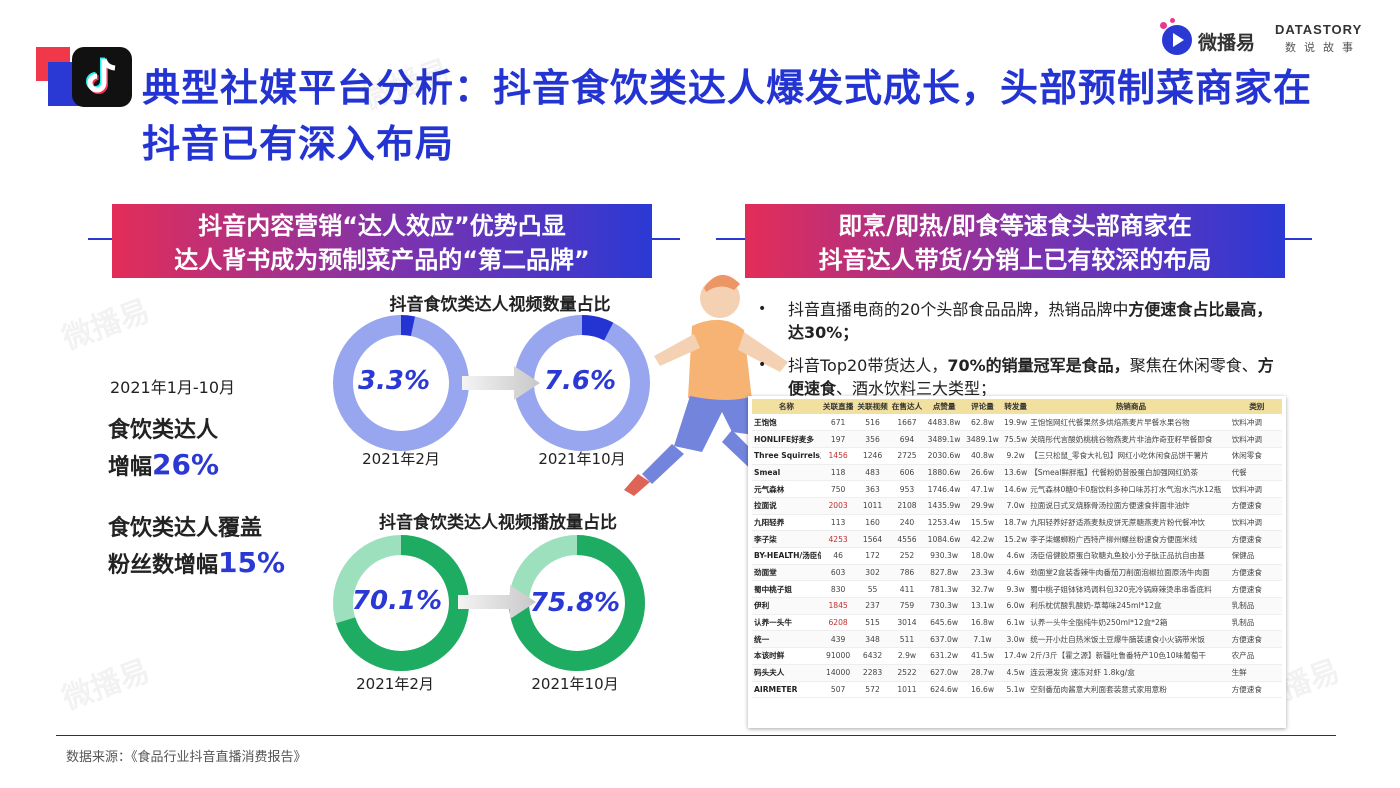 This screenshot has height=788, width=1400. I want to click on table-cell: 827.8w, so click(944, 573).